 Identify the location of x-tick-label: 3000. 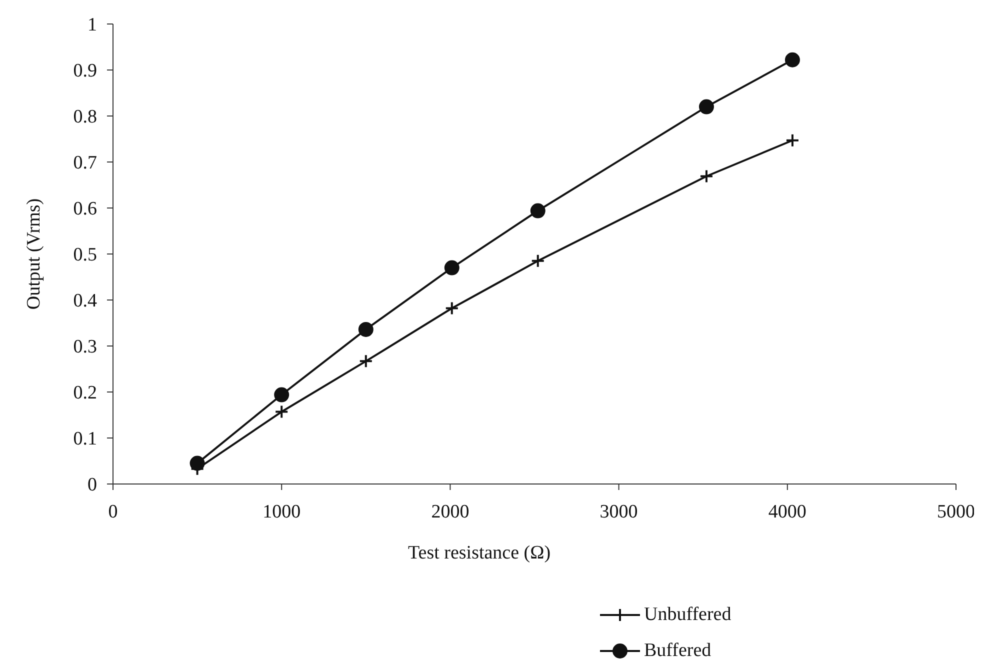
(619, 511).